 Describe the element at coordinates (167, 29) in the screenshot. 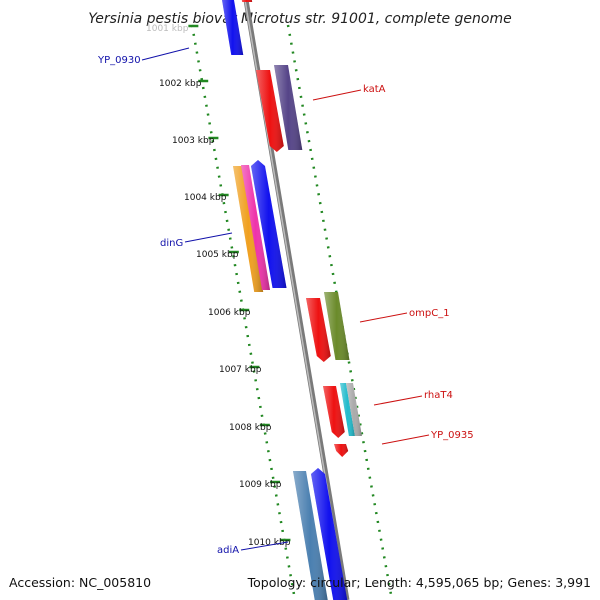

I see `tick-label-1001: 1001 kbp` at that location.